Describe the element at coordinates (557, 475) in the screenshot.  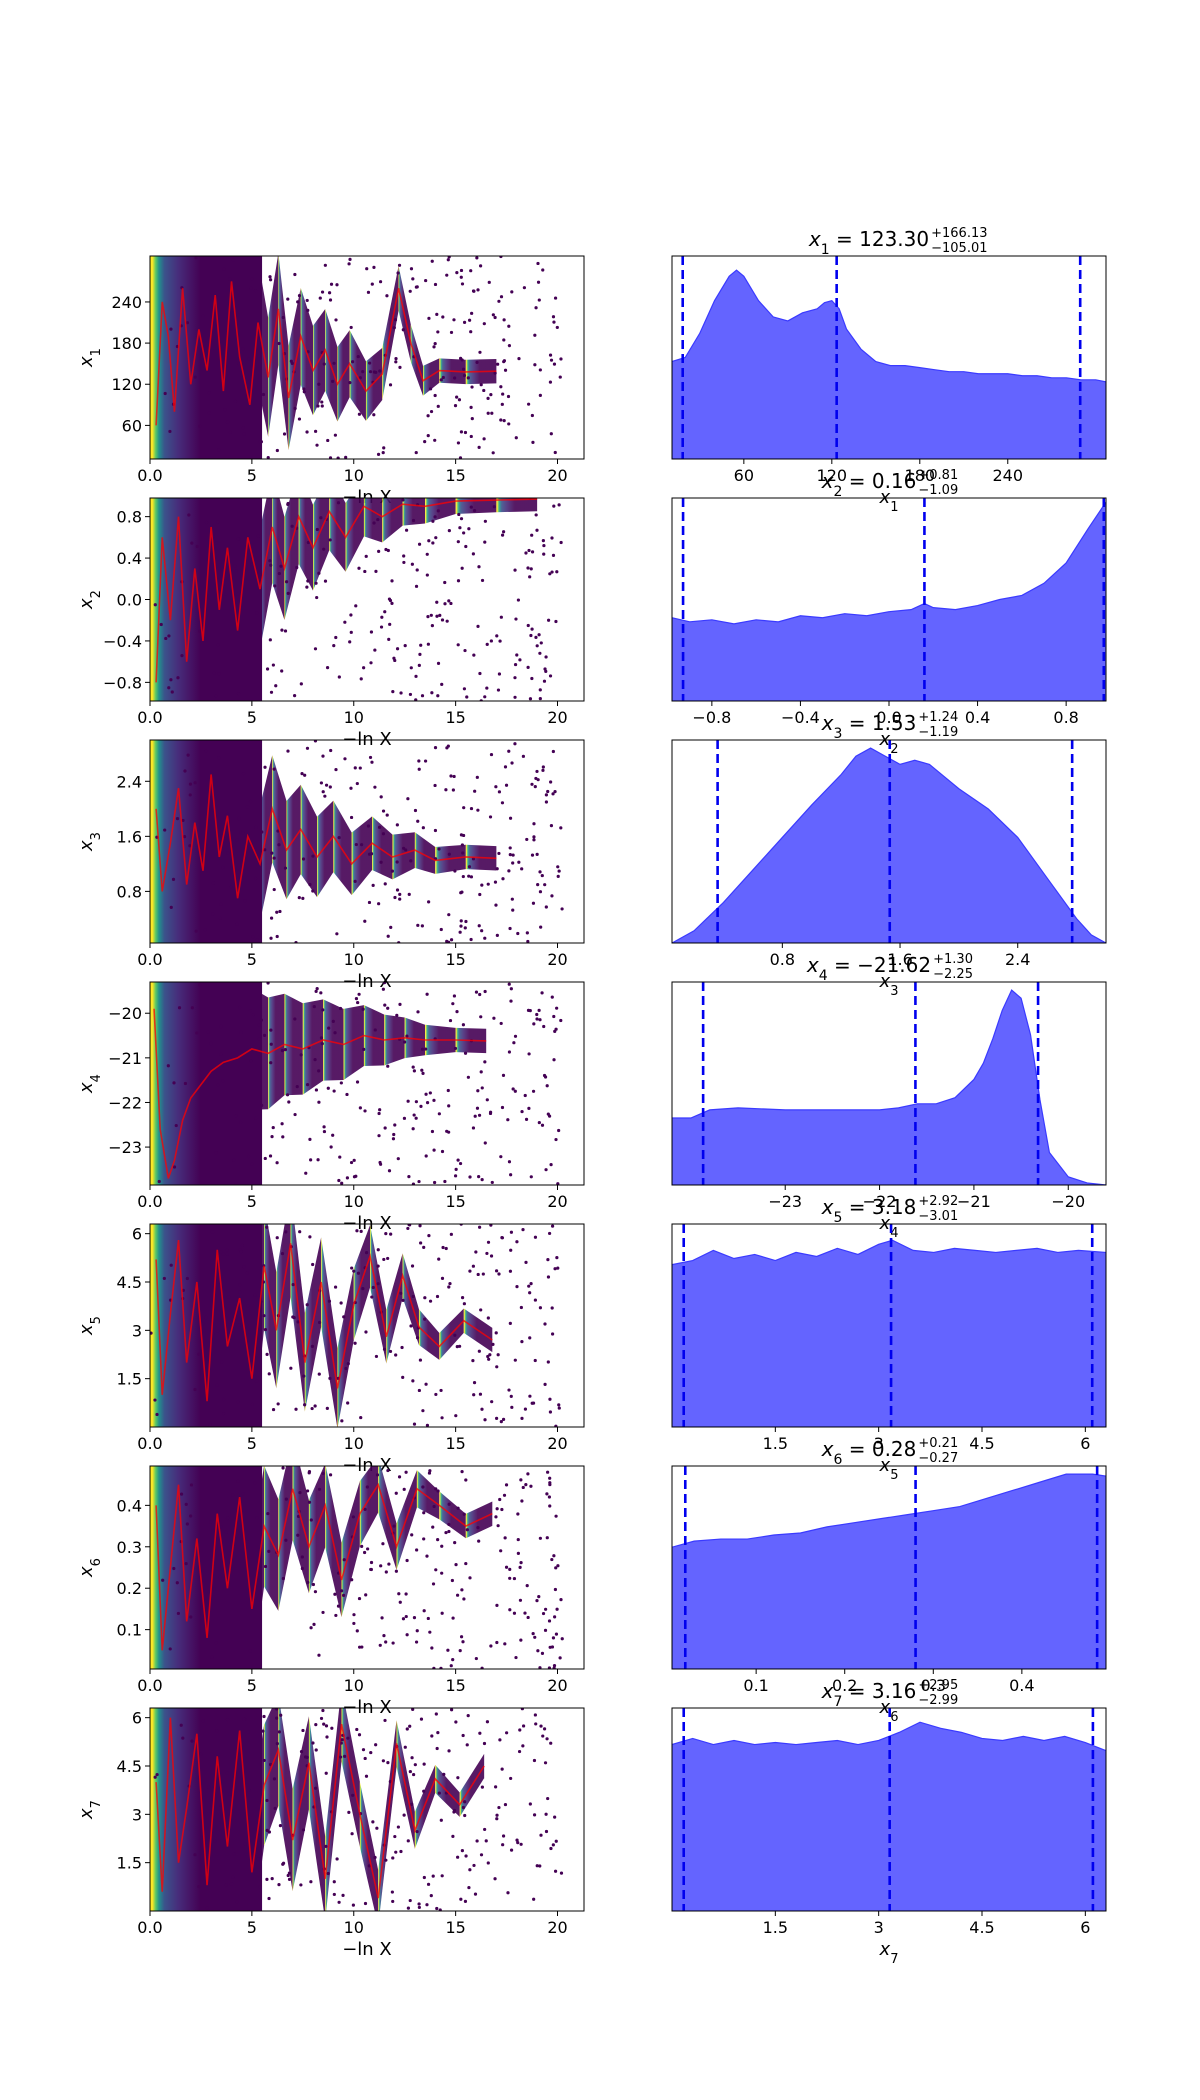
I see `x-tick-label: 20` at that location.